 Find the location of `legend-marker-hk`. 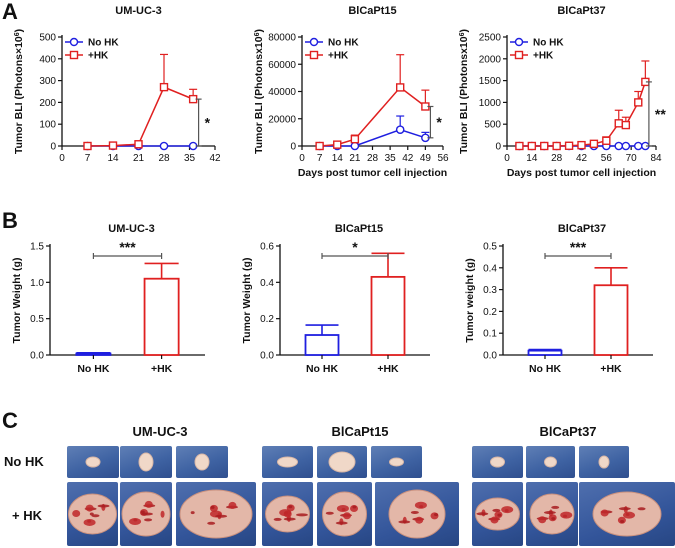

legend-marker-hk is located at coordinates (519, 55).